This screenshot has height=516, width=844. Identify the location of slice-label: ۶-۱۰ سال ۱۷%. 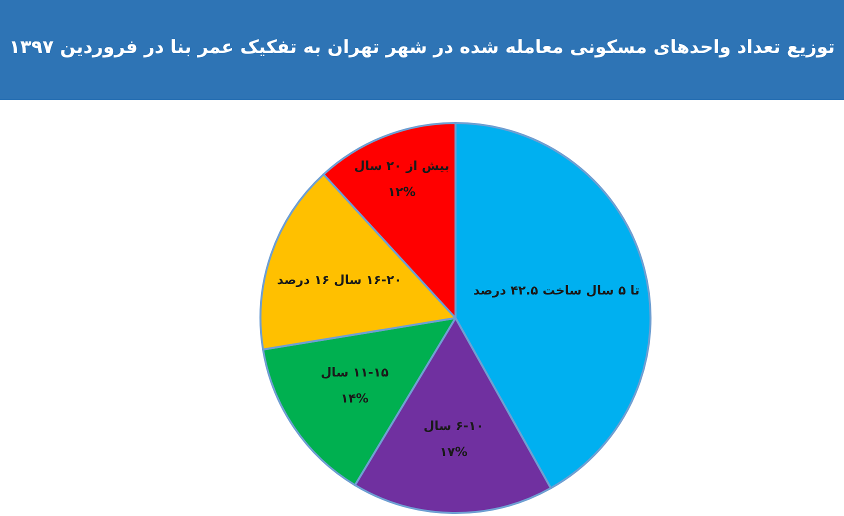
(453, 439).